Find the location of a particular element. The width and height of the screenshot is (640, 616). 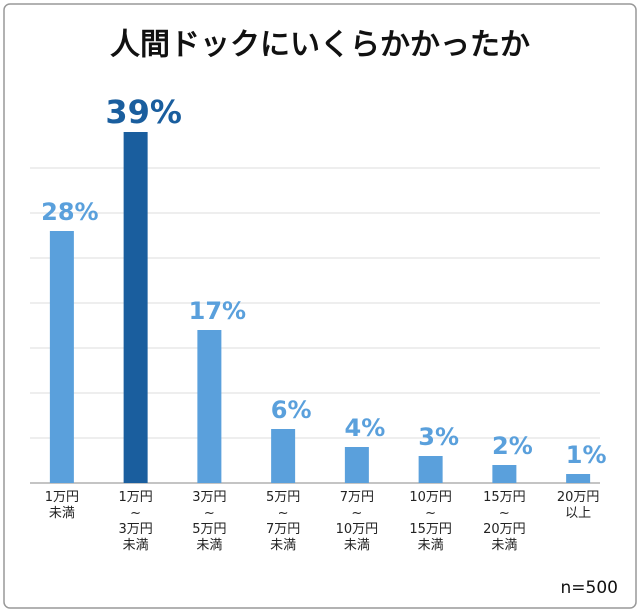

x-tick-label: 1万円未満 is located at coordinates (62, 505).